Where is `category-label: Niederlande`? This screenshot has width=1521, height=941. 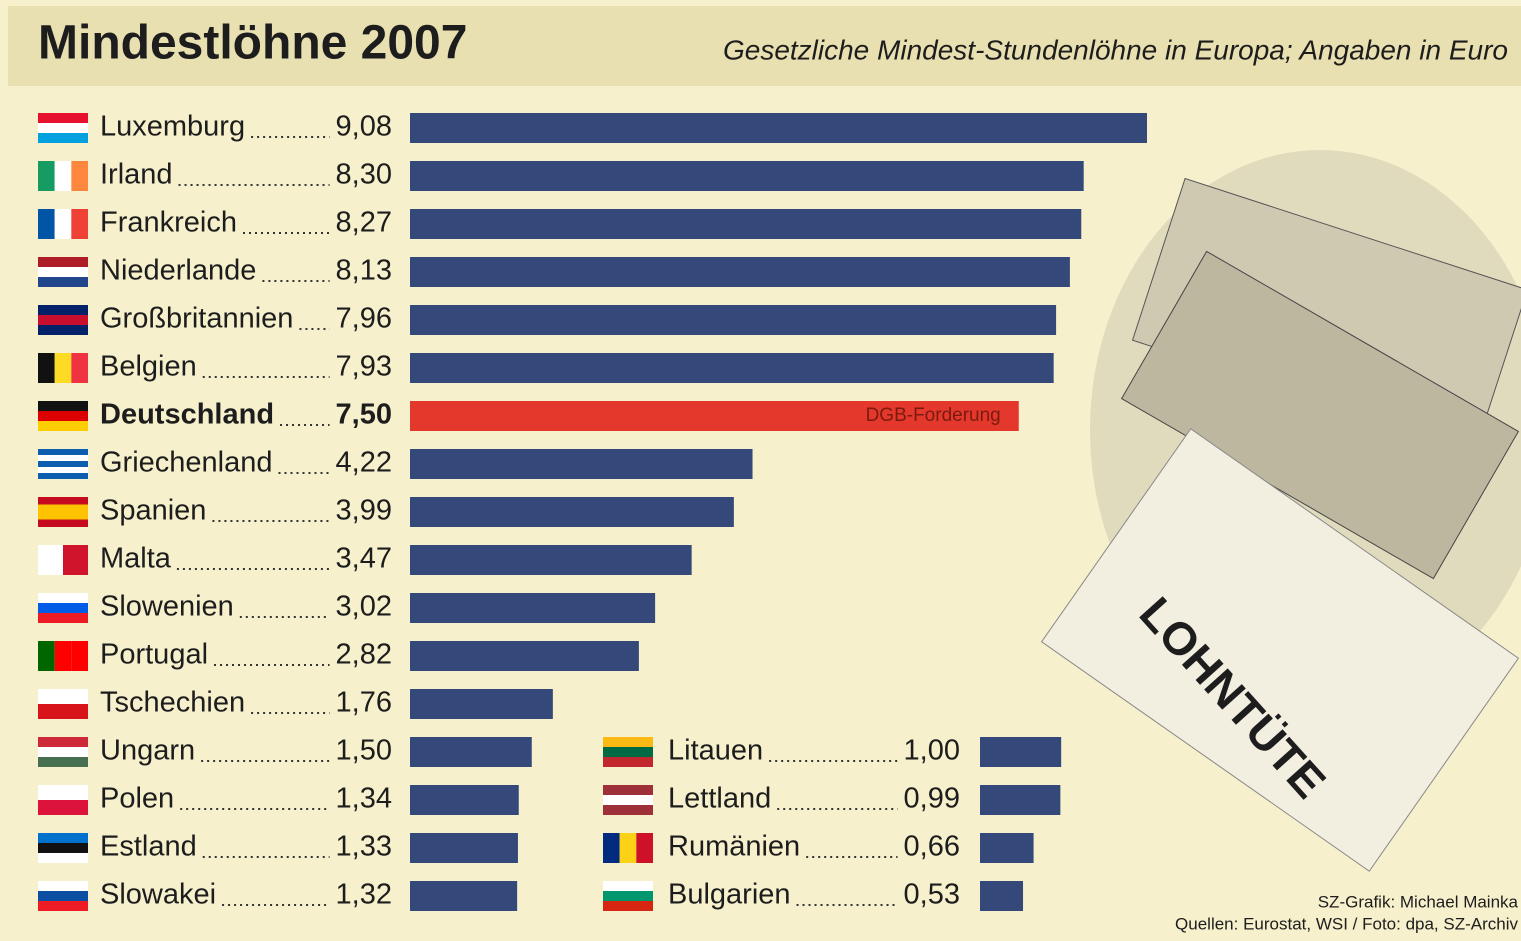
category-label: Niederlande is located at coordinates (178, 271).